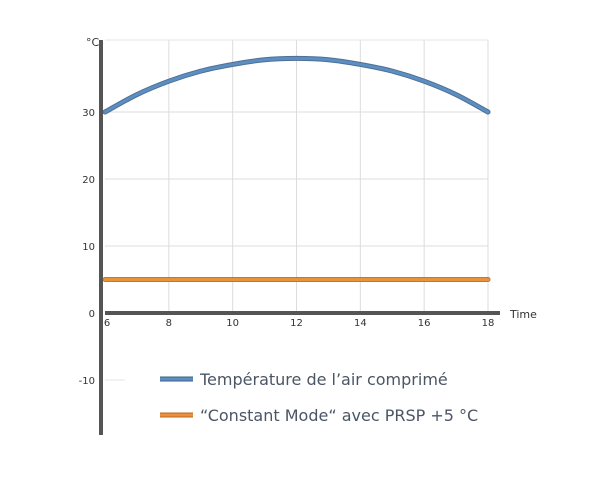 The width and height of the screenshot is (600, 487). Describe the element at coordinates (169, 323) in the screenshot. I see `x-tick-label: 8` at that location.